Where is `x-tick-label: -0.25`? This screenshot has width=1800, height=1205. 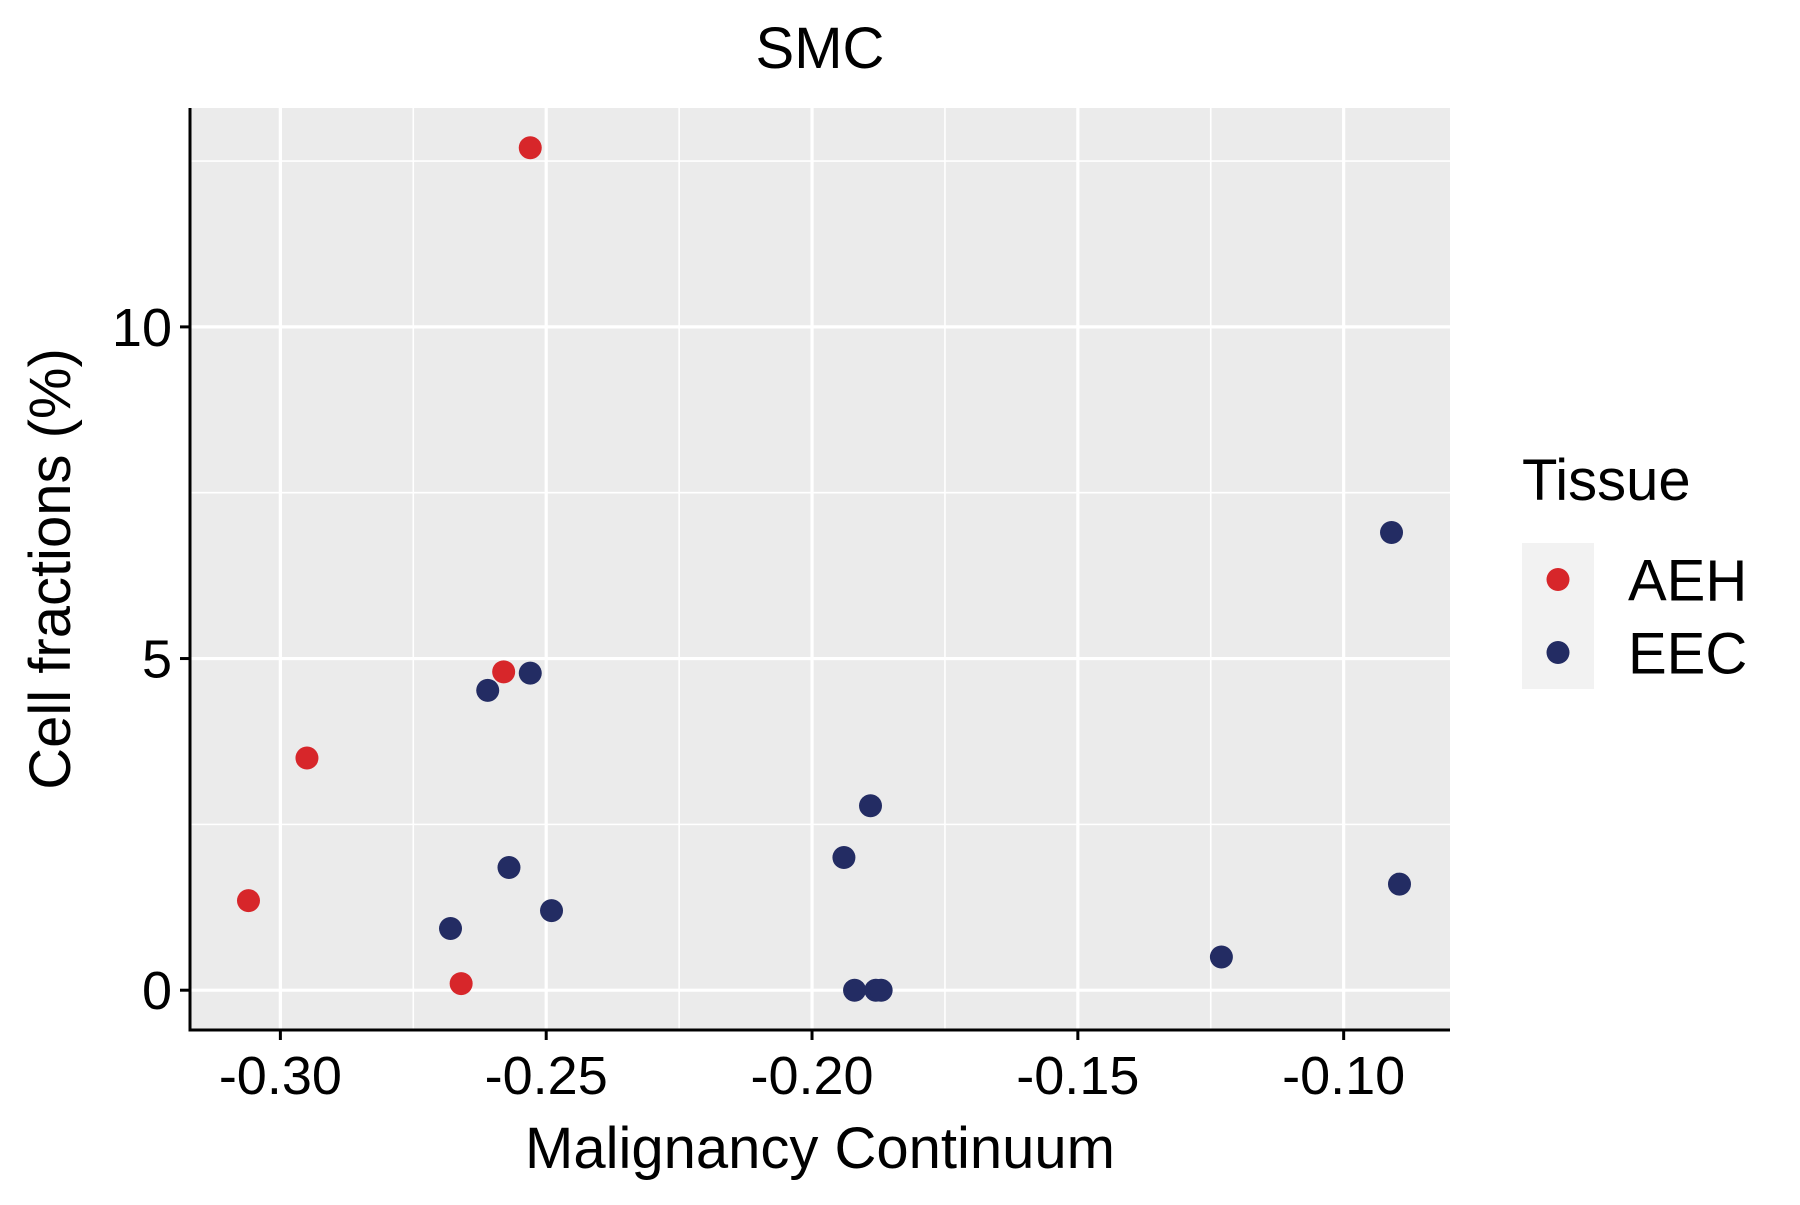
x-tick-label: -0.25 is located at coordinates (546, 1076).